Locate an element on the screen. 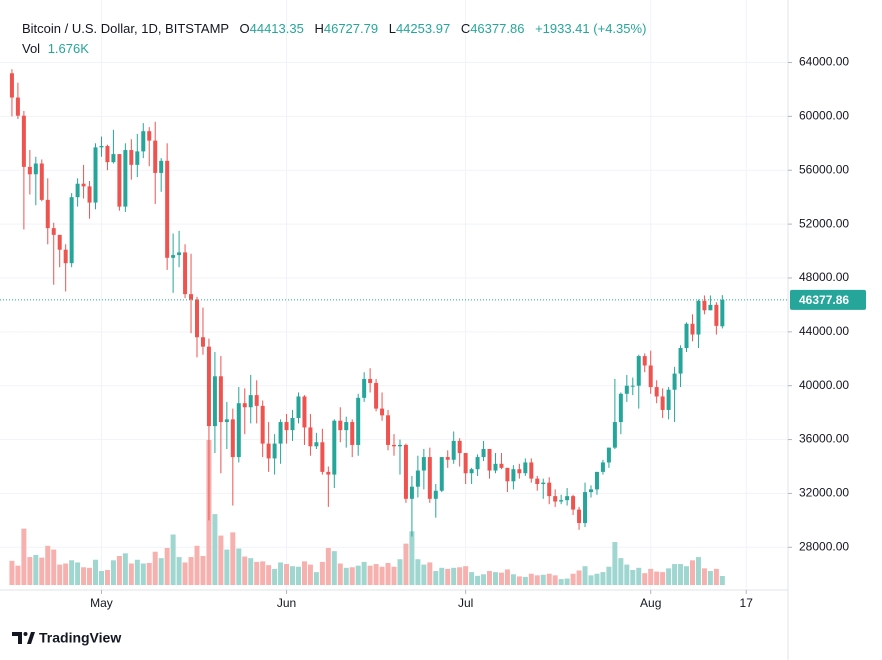 The width and height of the screenshot is (882, 660). y-tick-label: 40000.00 is located at coordinates (824, 385).